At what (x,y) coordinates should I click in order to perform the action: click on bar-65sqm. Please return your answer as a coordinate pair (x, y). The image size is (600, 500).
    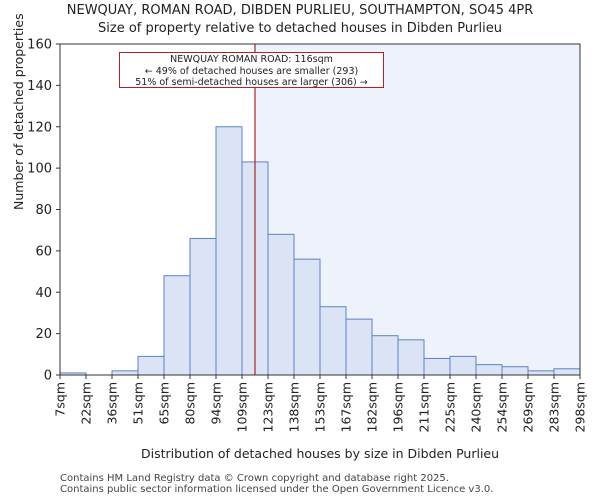
    Looking at the image, I should click on (177, 325).